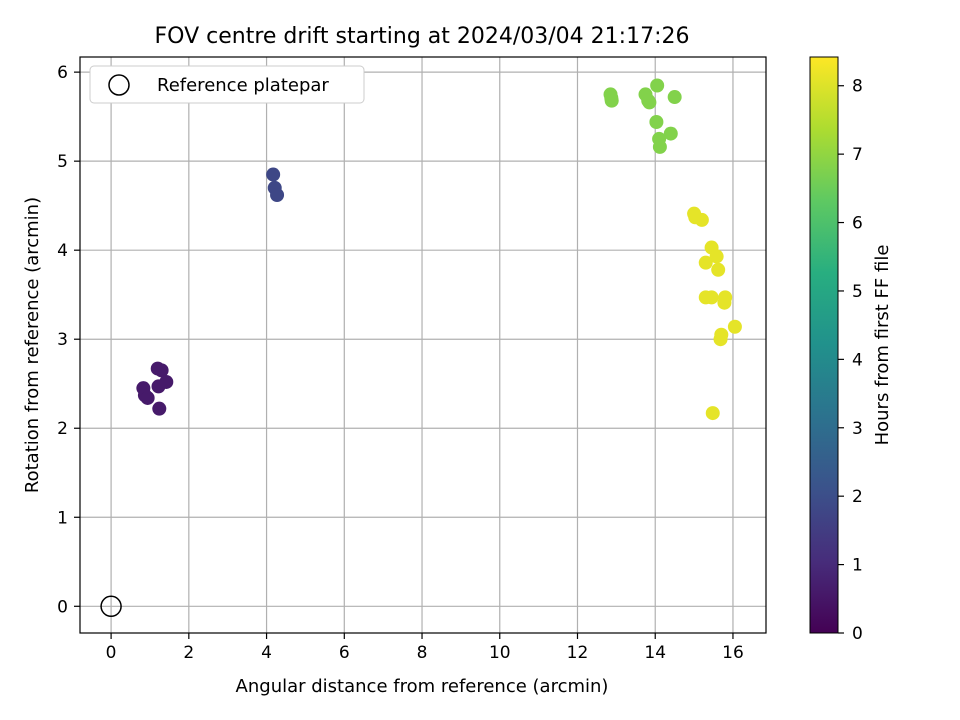 This screenshot has height=720, width=960. I want to click on colorbar-tick-label: 7, so click(857, 155).